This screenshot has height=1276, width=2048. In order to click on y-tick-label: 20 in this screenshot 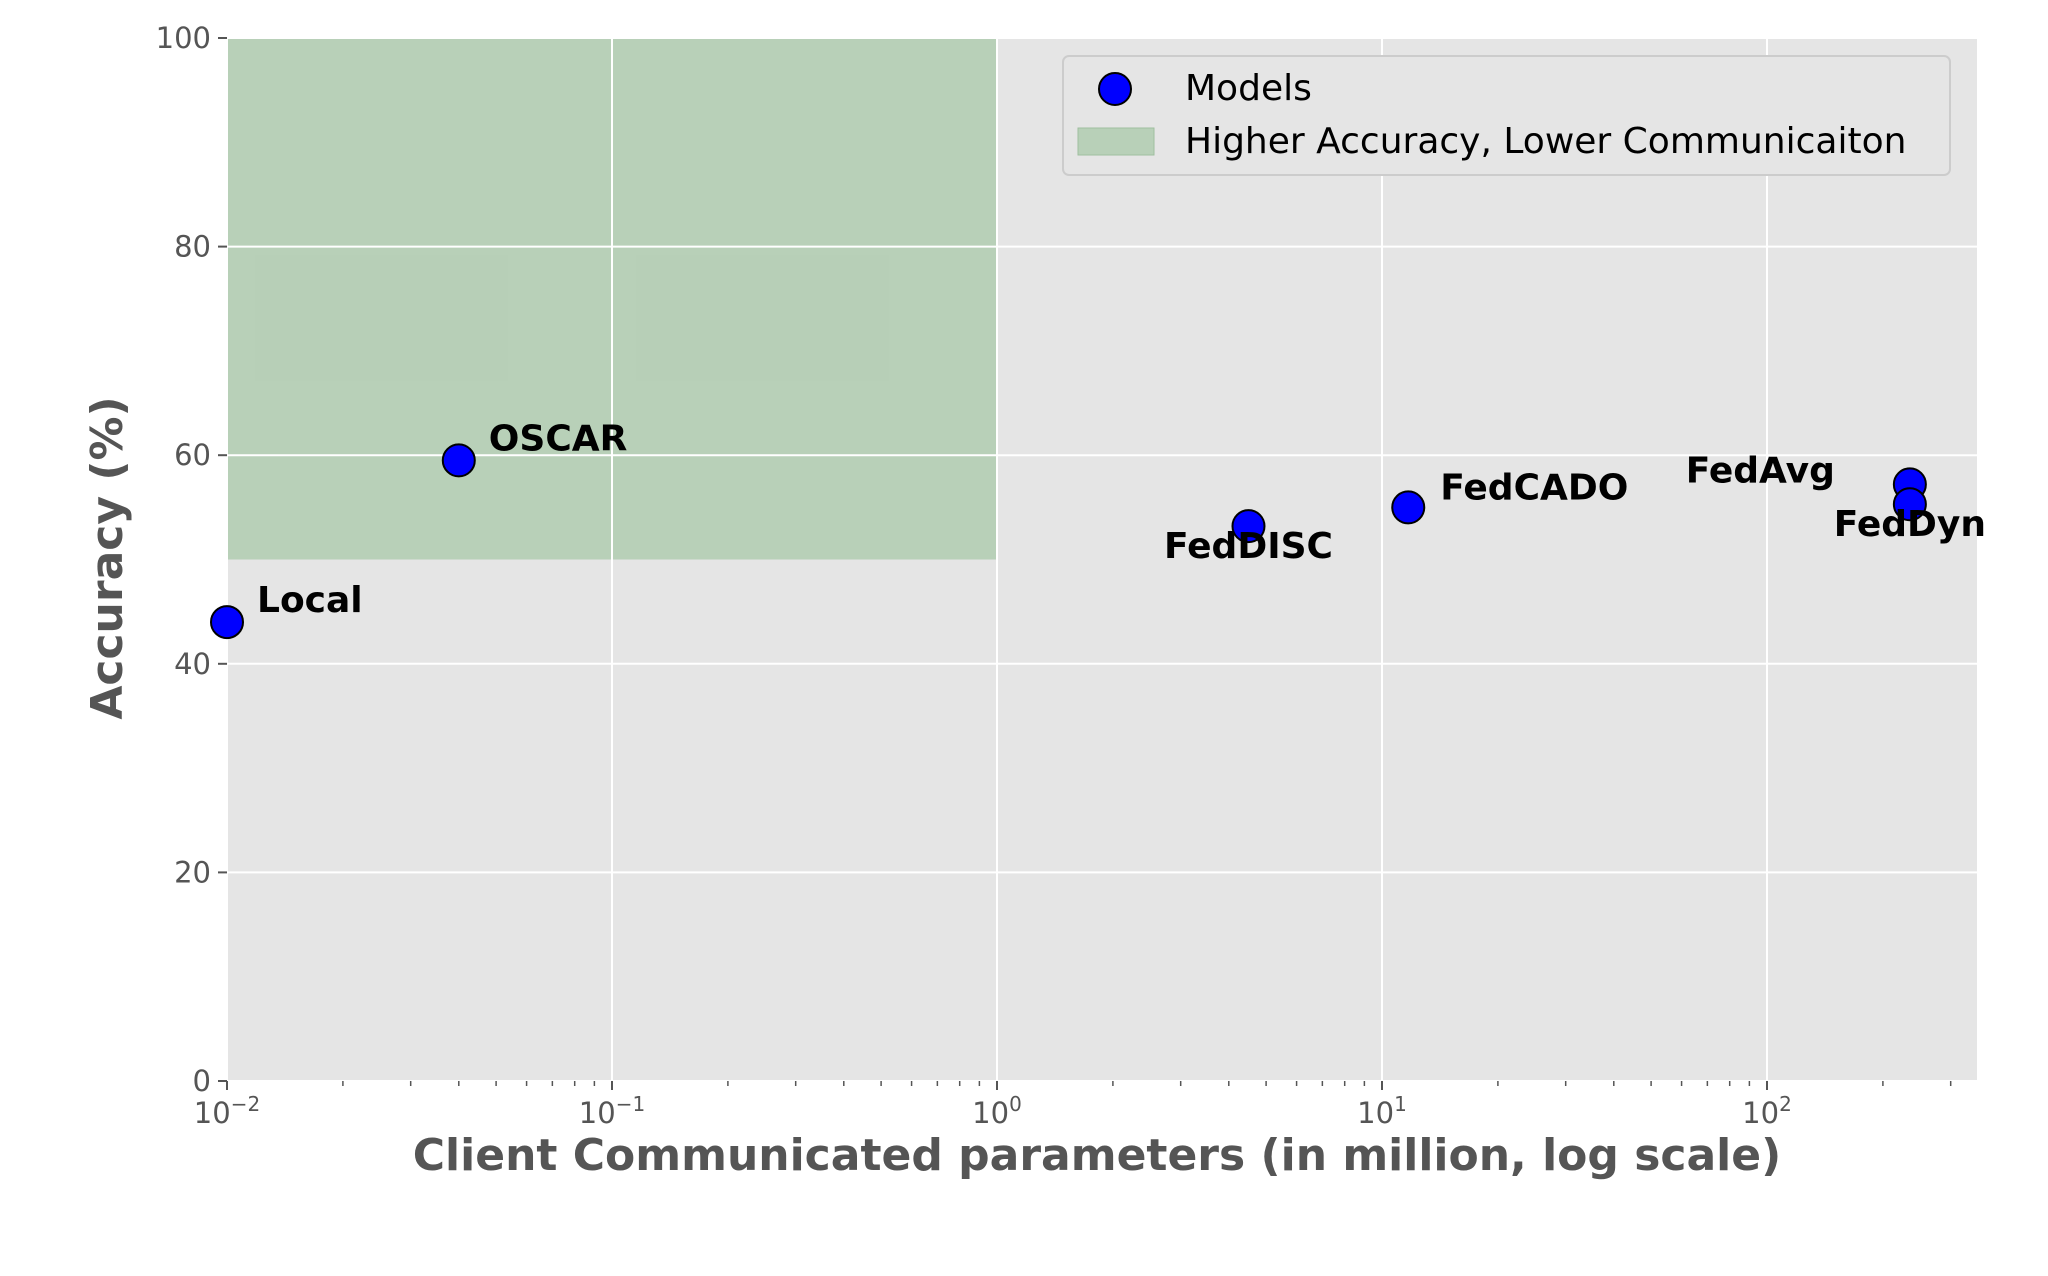, I will do `click(192, 872)`.